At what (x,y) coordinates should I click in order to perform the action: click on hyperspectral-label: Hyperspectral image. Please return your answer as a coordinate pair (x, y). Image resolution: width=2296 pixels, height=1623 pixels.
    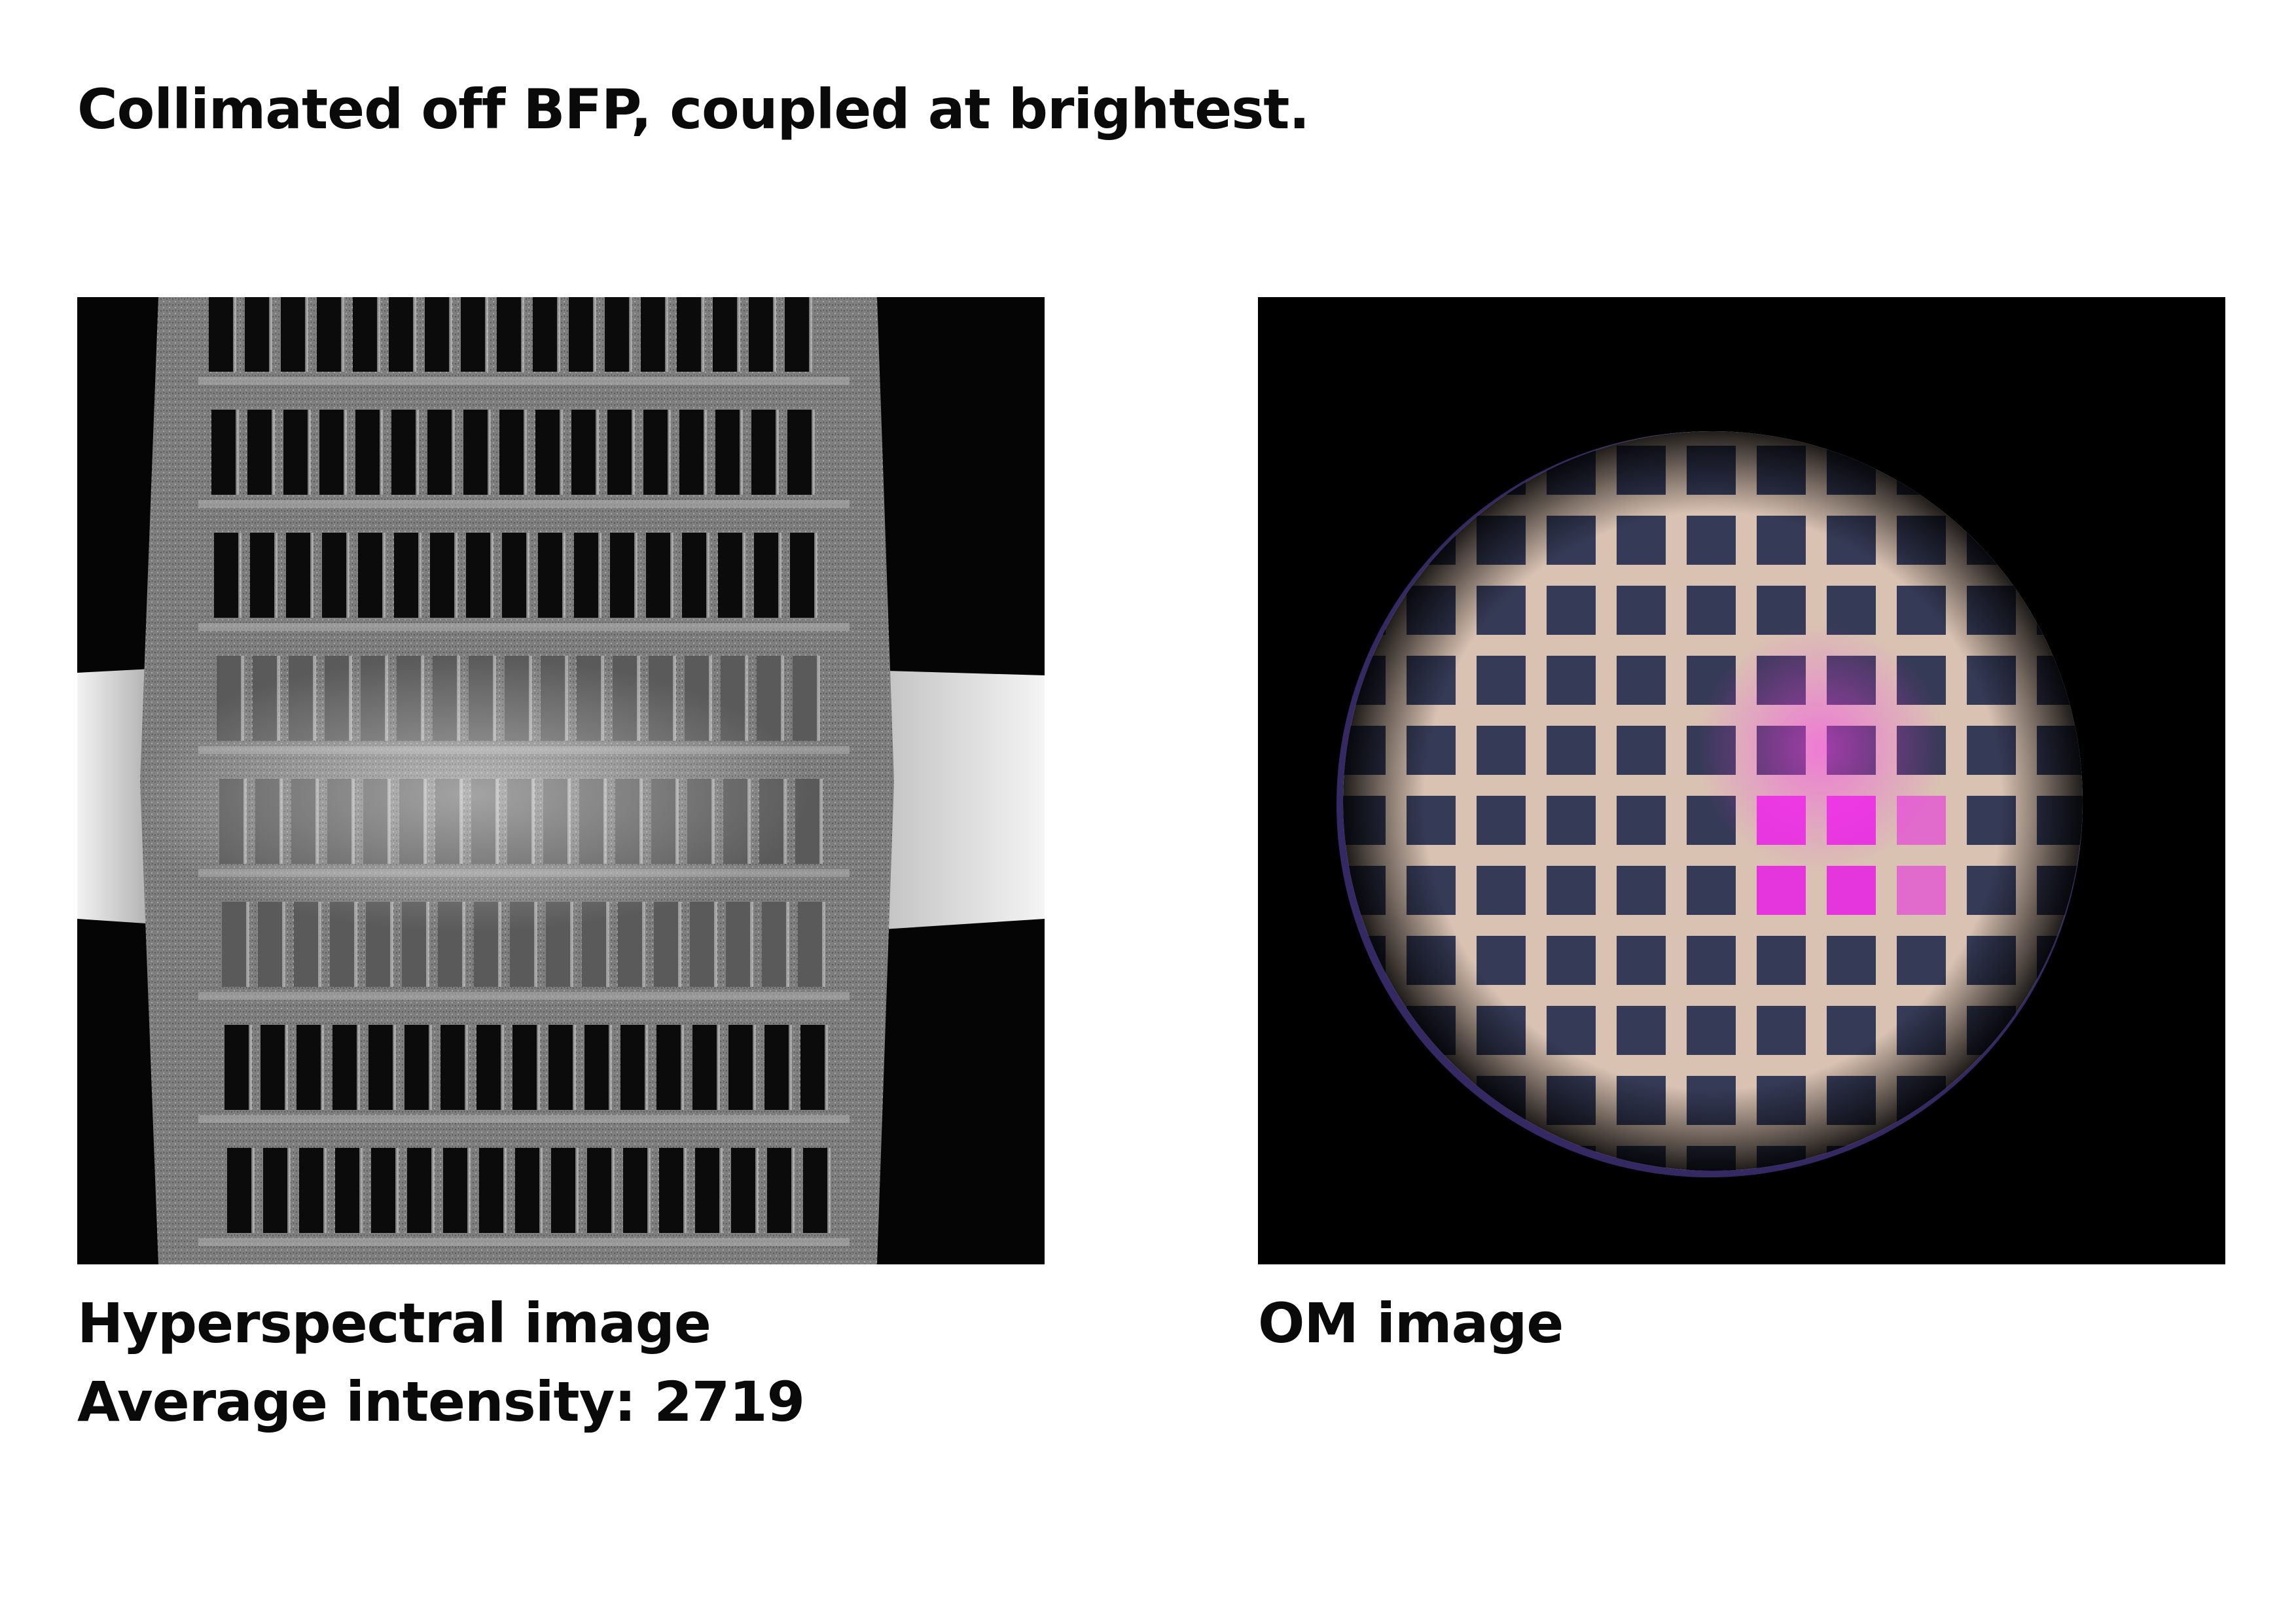
    Looking at the image, I should click on (394, 1323).